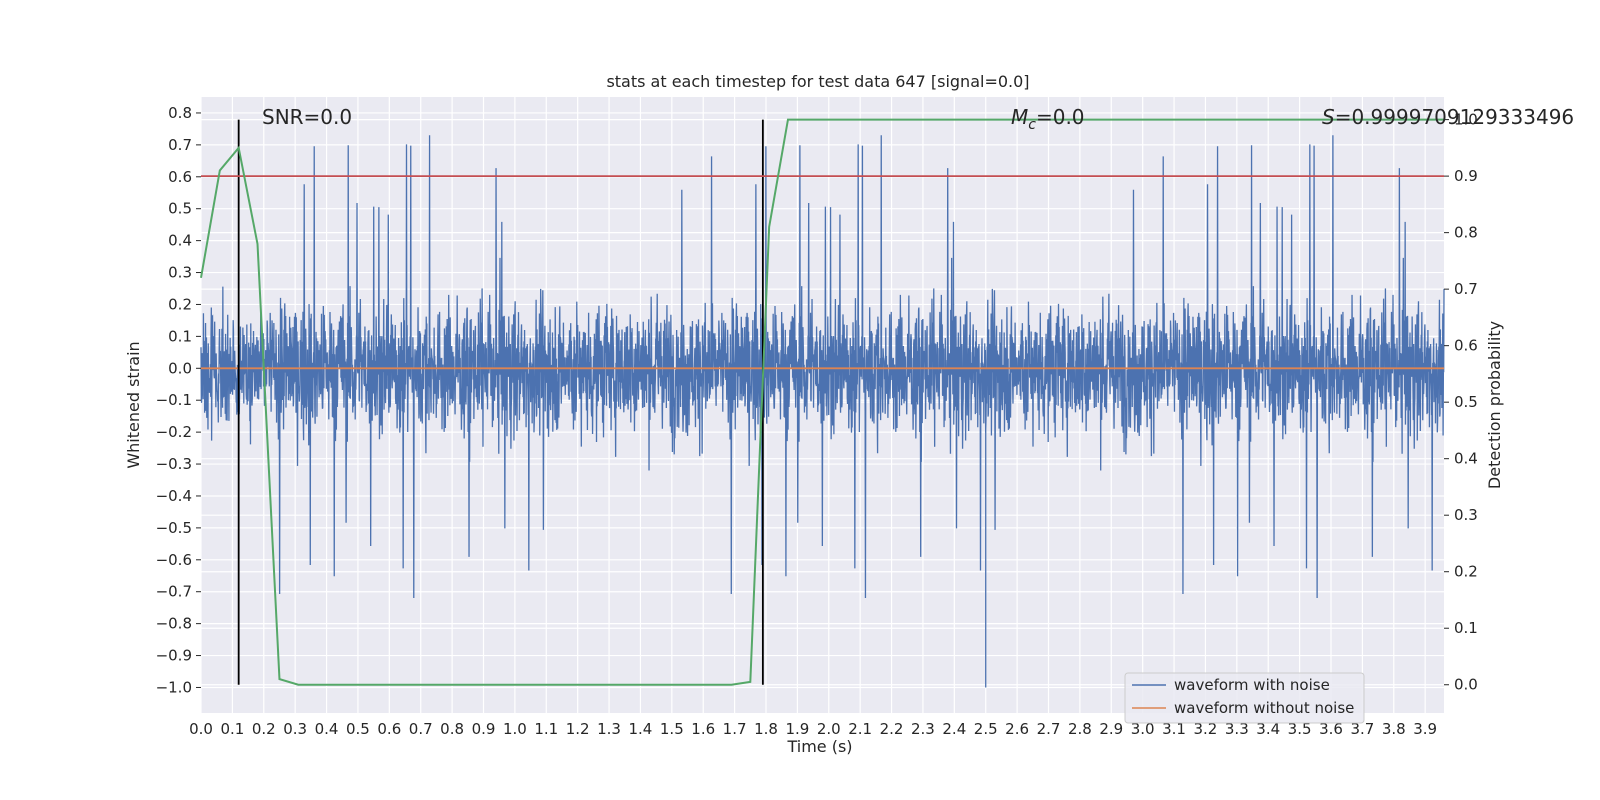 This screenshot has height=800, width=1600. Describe the element at coordinates (641, 729) in the screenshot. I see `x-tick-label: 1.4` at that location.